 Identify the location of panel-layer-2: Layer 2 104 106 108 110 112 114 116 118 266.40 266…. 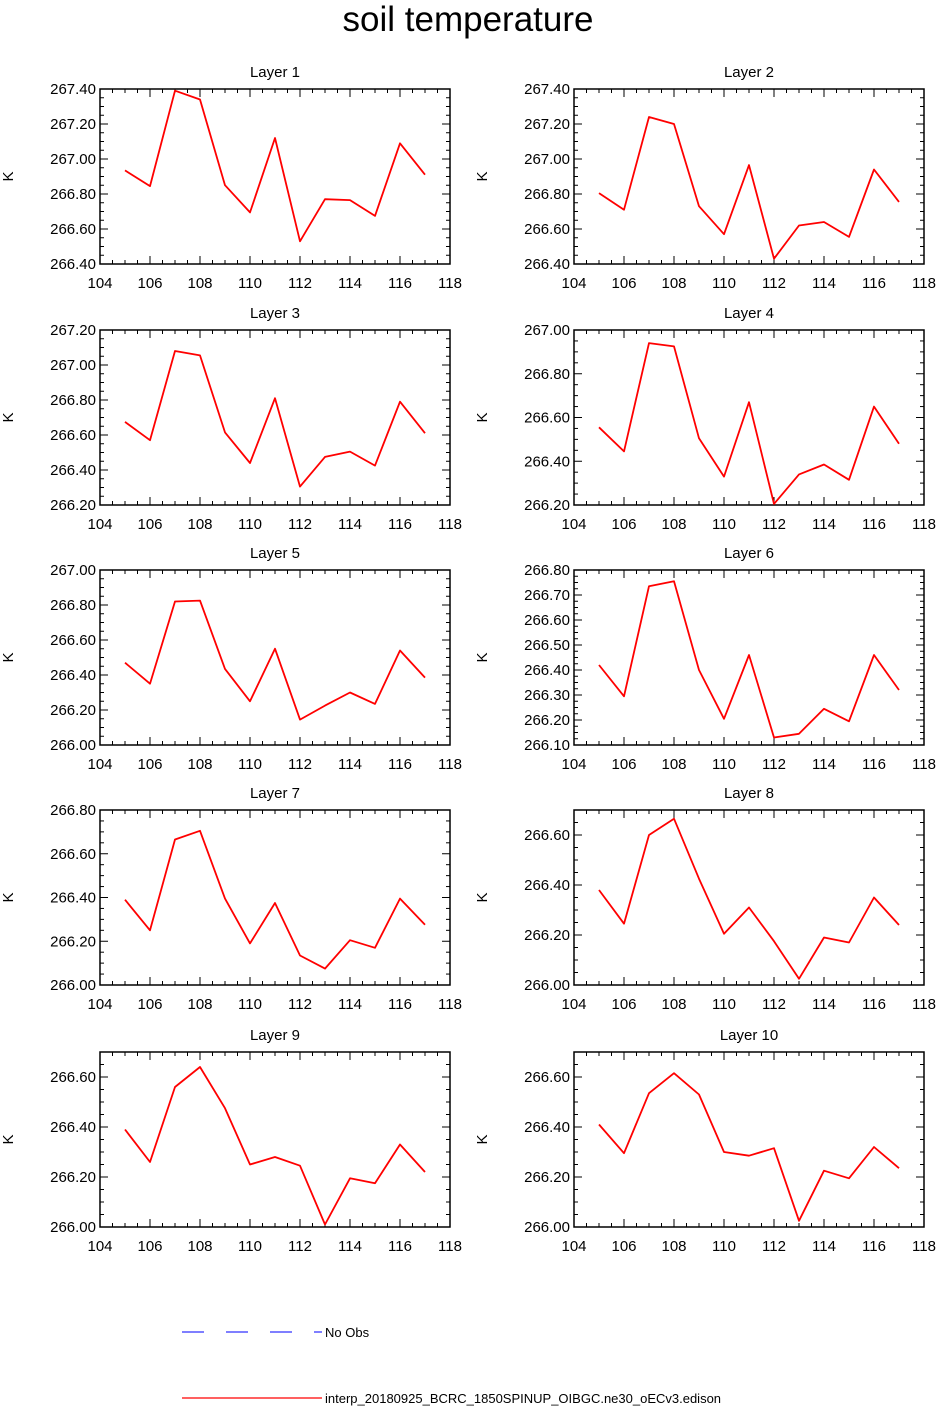
(705, 178).